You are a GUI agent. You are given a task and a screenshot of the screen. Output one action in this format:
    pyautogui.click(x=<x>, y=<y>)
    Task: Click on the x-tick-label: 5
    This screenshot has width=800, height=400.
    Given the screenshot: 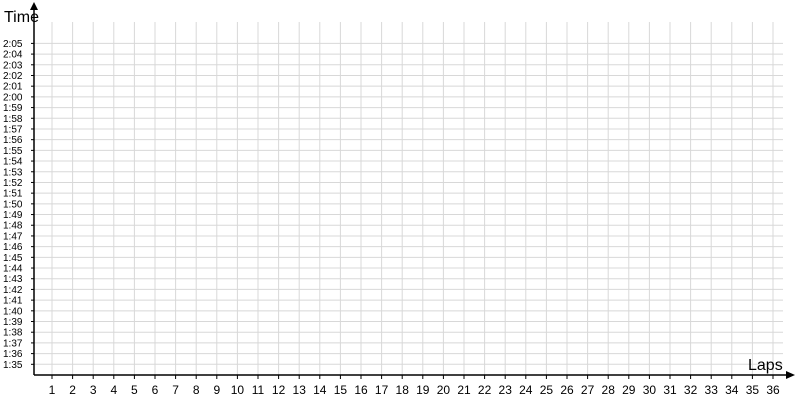 What is the action you would take?
    pyautogui.click(x=134, y=390)
    